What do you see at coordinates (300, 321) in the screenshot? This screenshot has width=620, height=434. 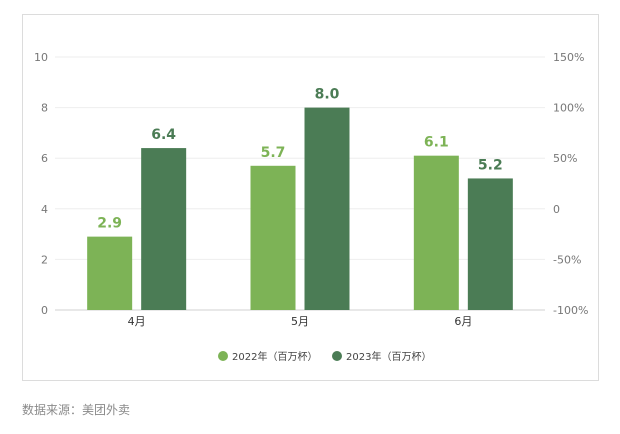 I see `x-tick-label: 5月` at bounding box center [300, 321].